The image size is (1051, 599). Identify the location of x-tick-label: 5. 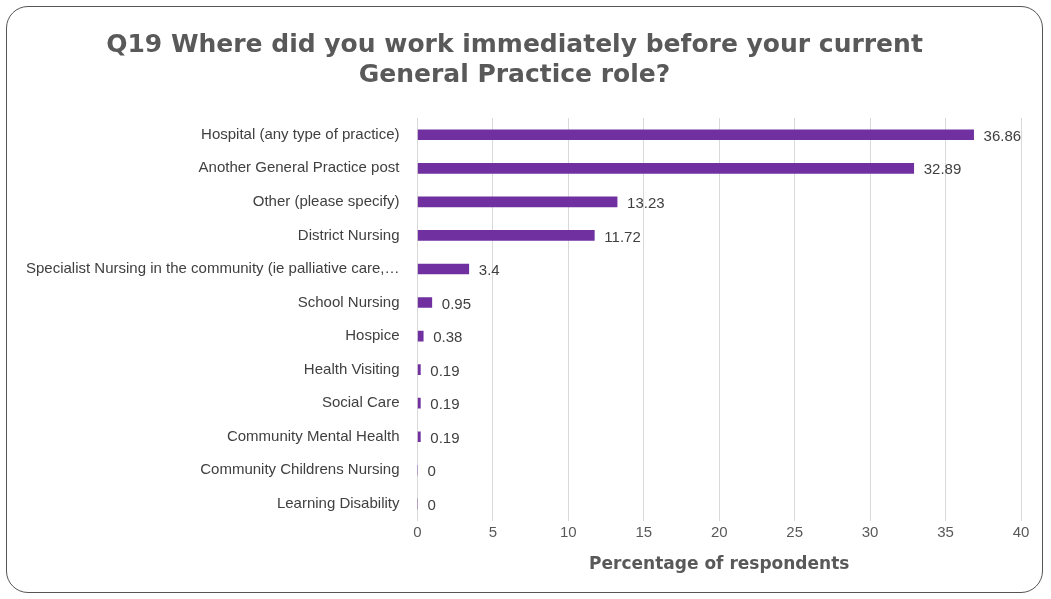
(493, 531).